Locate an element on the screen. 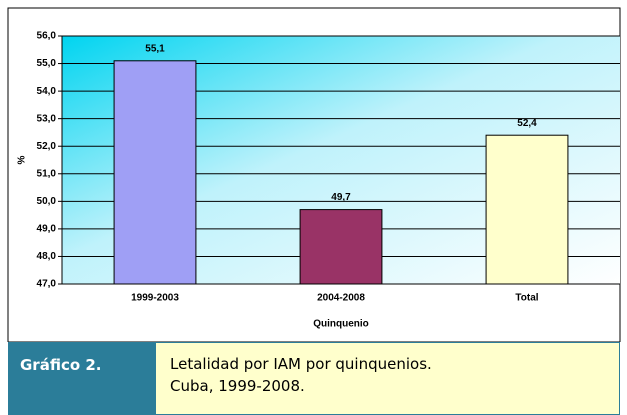 Image resolution: width=627 pixels, height=415 pixels. y-axis-label: % is located at coordinates (22, 159).